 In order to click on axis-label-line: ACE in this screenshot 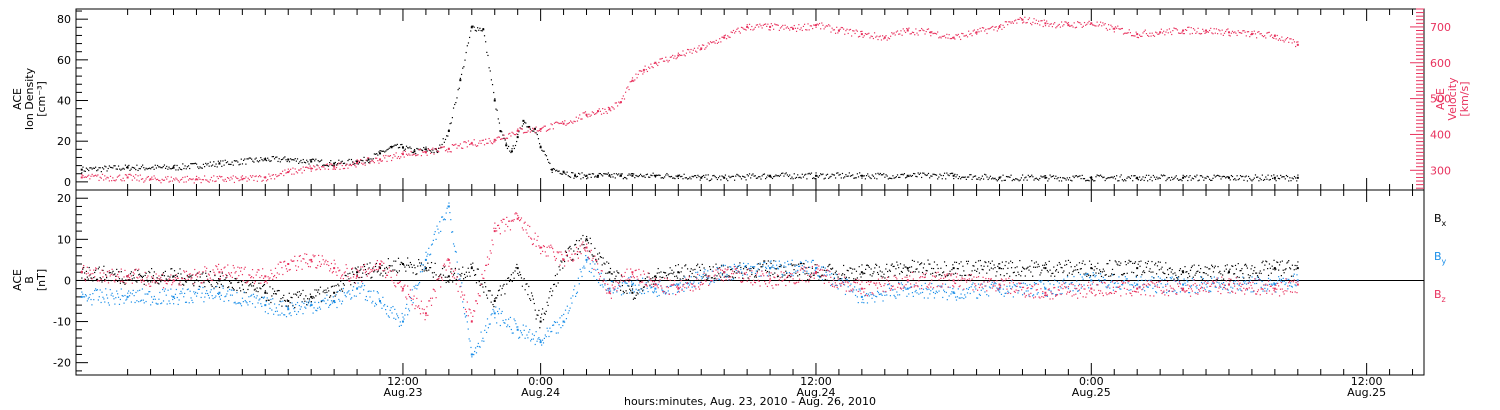, I will do `click(17, 99)`.